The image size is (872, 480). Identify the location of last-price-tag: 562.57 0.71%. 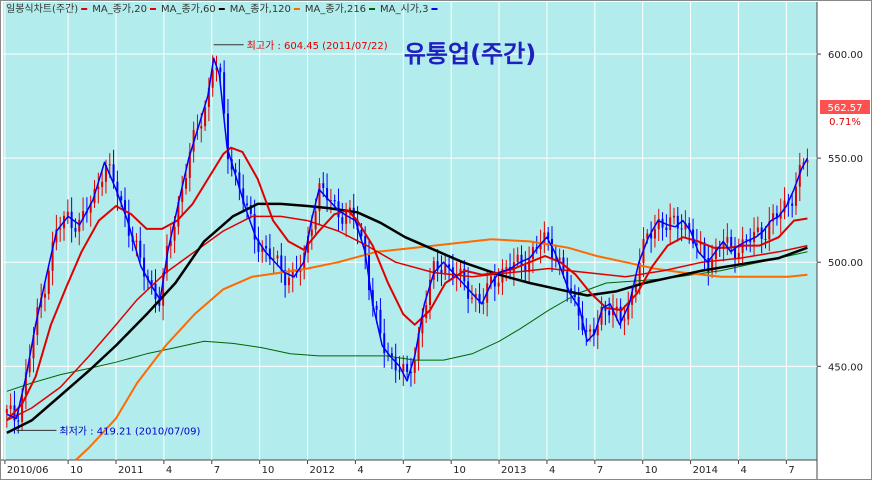
(845, 114).